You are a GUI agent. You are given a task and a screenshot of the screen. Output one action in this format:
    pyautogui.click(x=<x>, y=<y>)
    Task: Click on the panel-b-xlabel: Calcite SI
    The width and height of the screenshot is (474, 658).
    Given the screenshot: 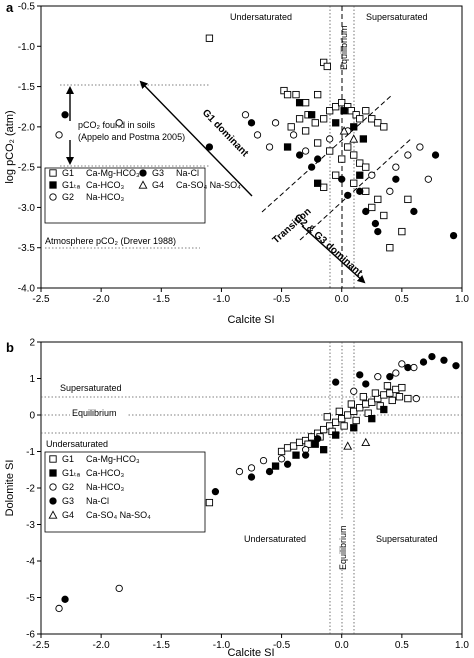 What is the action you would take?
    pyautogui.click(x=250, y=652)
    